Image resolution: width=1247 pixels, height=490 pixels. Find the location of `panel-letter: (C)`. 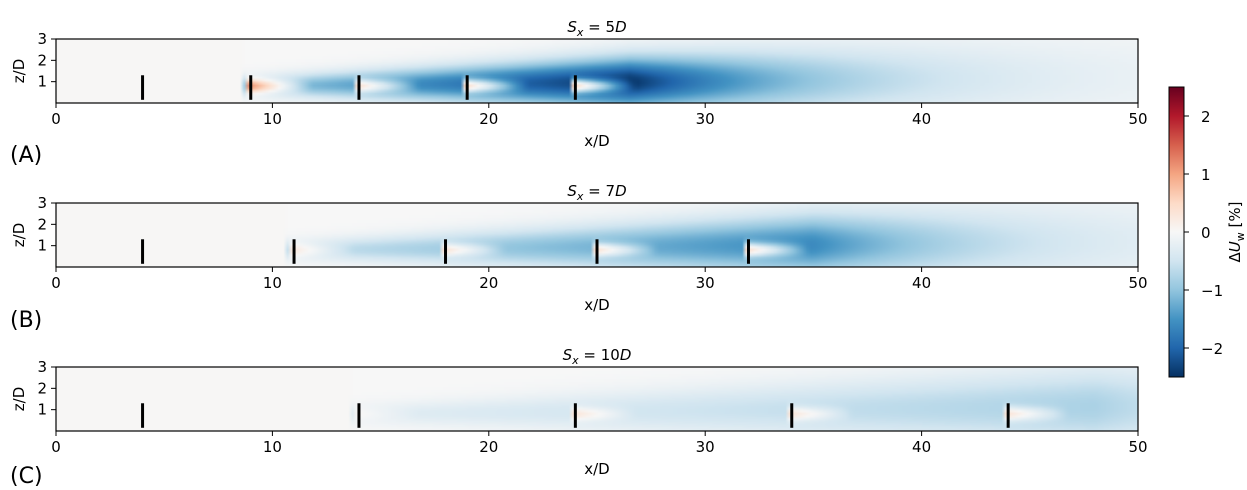

panel-letter: (C) is located at coordinates (26, 476).